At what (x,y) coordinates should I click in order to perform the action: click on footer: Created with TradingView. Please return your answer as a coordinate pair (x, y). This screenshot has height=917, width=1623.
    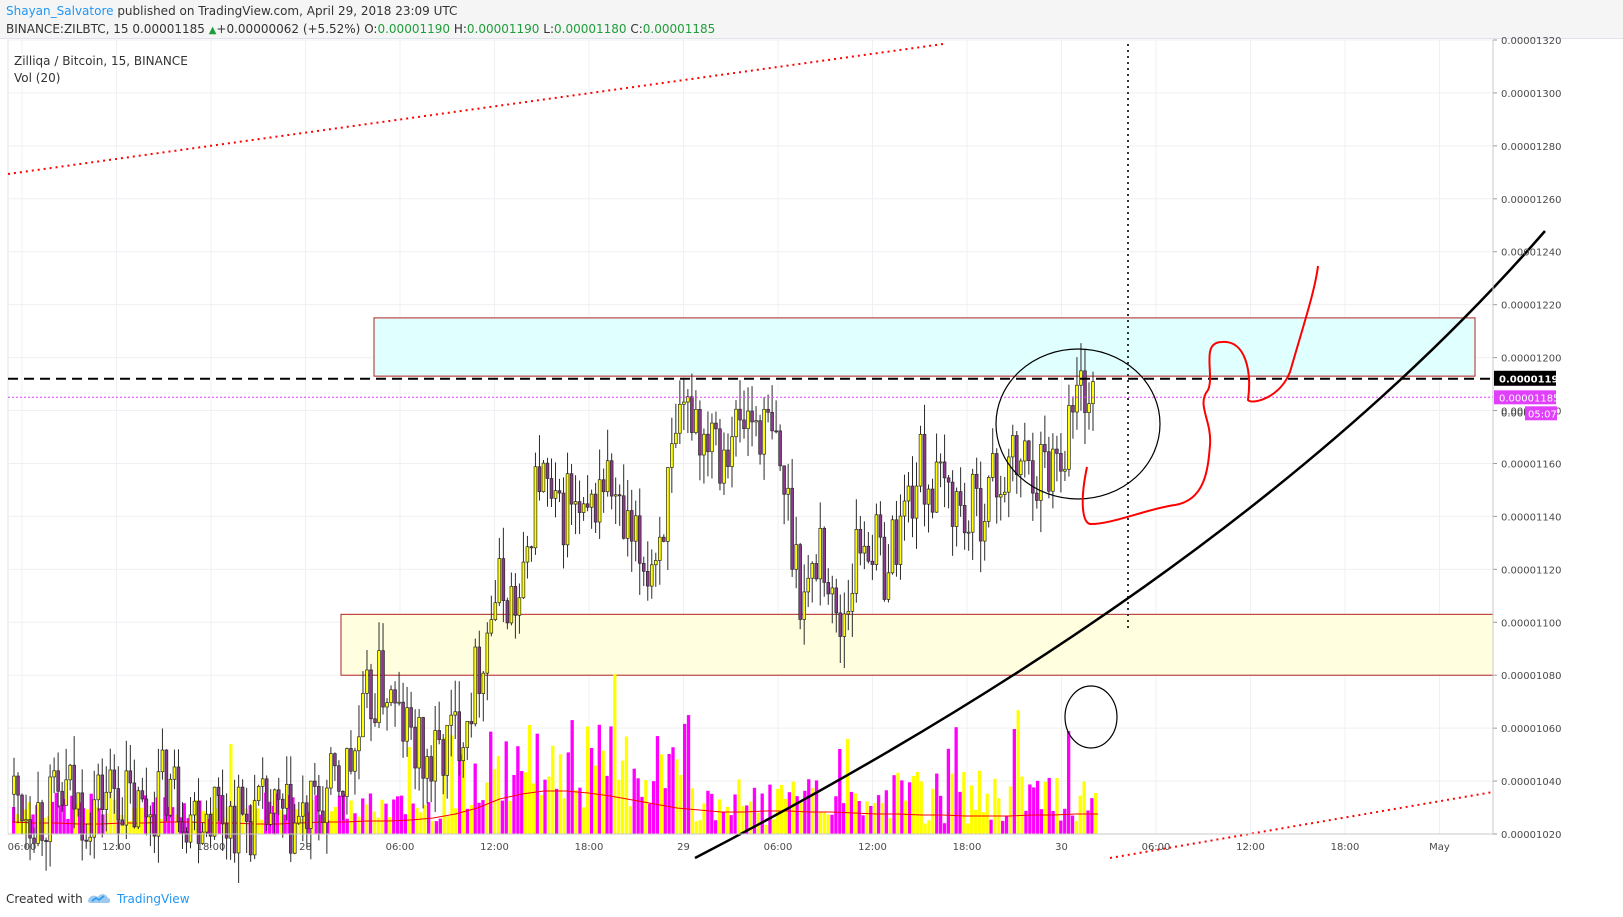
    Looking at the image, I should click on (811, 900).